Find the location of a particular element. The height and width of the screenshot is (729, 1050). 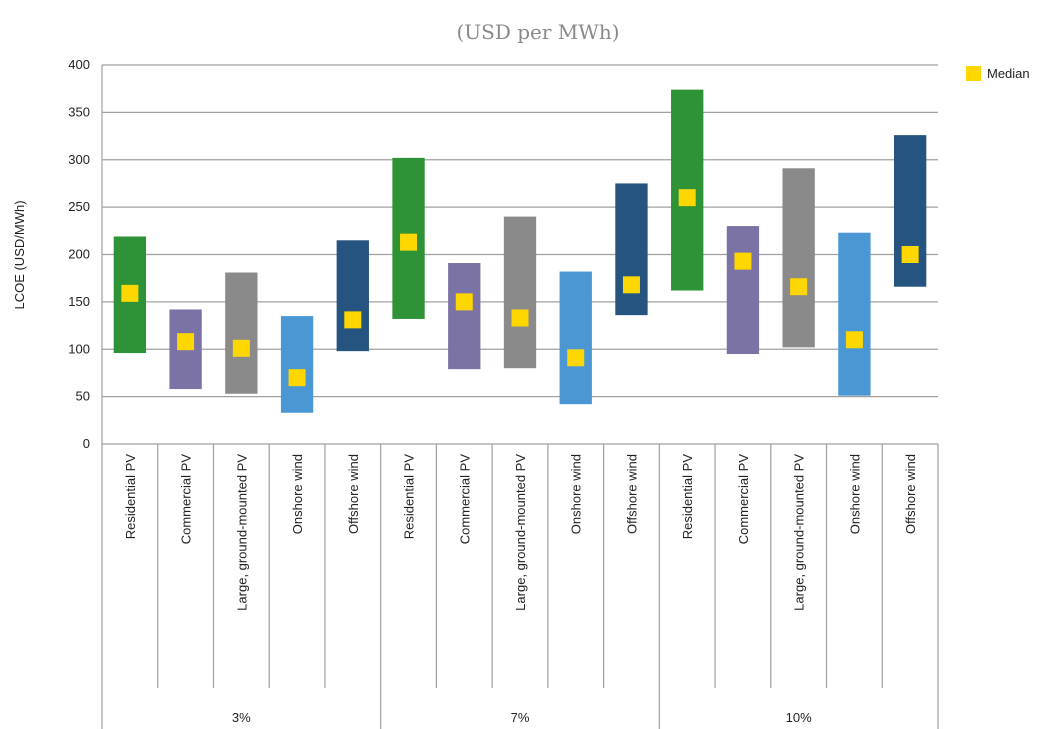

y-tick-label: 250 is located at coordinates (79, 206).